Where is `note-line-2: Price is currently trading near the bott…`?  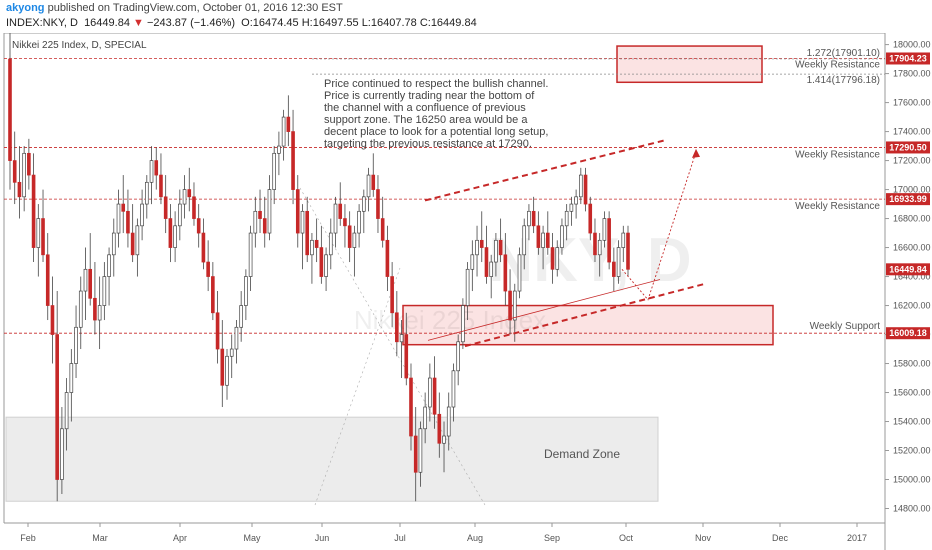
note-line-2: Price is currently trading near the bott… is located at coordinates (429, 96).